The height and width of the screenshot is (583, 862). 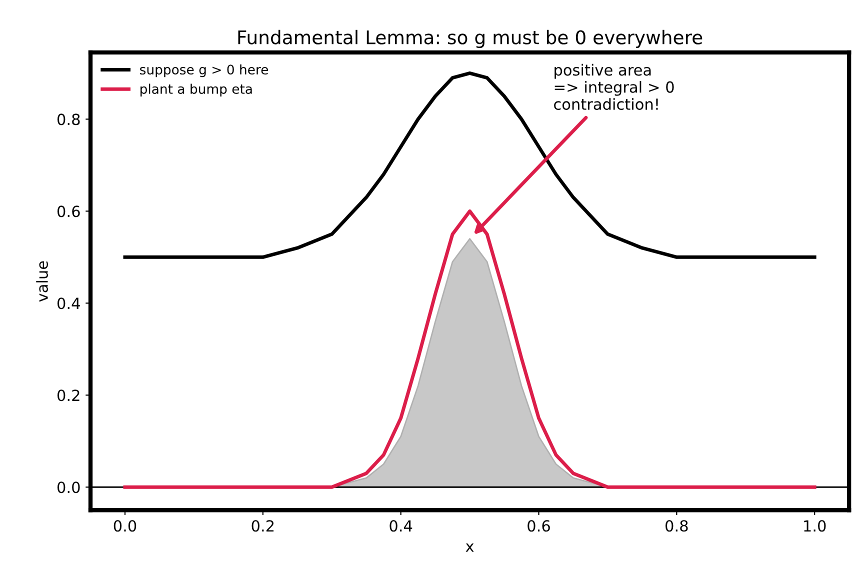 What do you see at coordinates (815, 526) in the screenshot?
I see `x-tick-label: 1.0` at bounding box center [815, 526].